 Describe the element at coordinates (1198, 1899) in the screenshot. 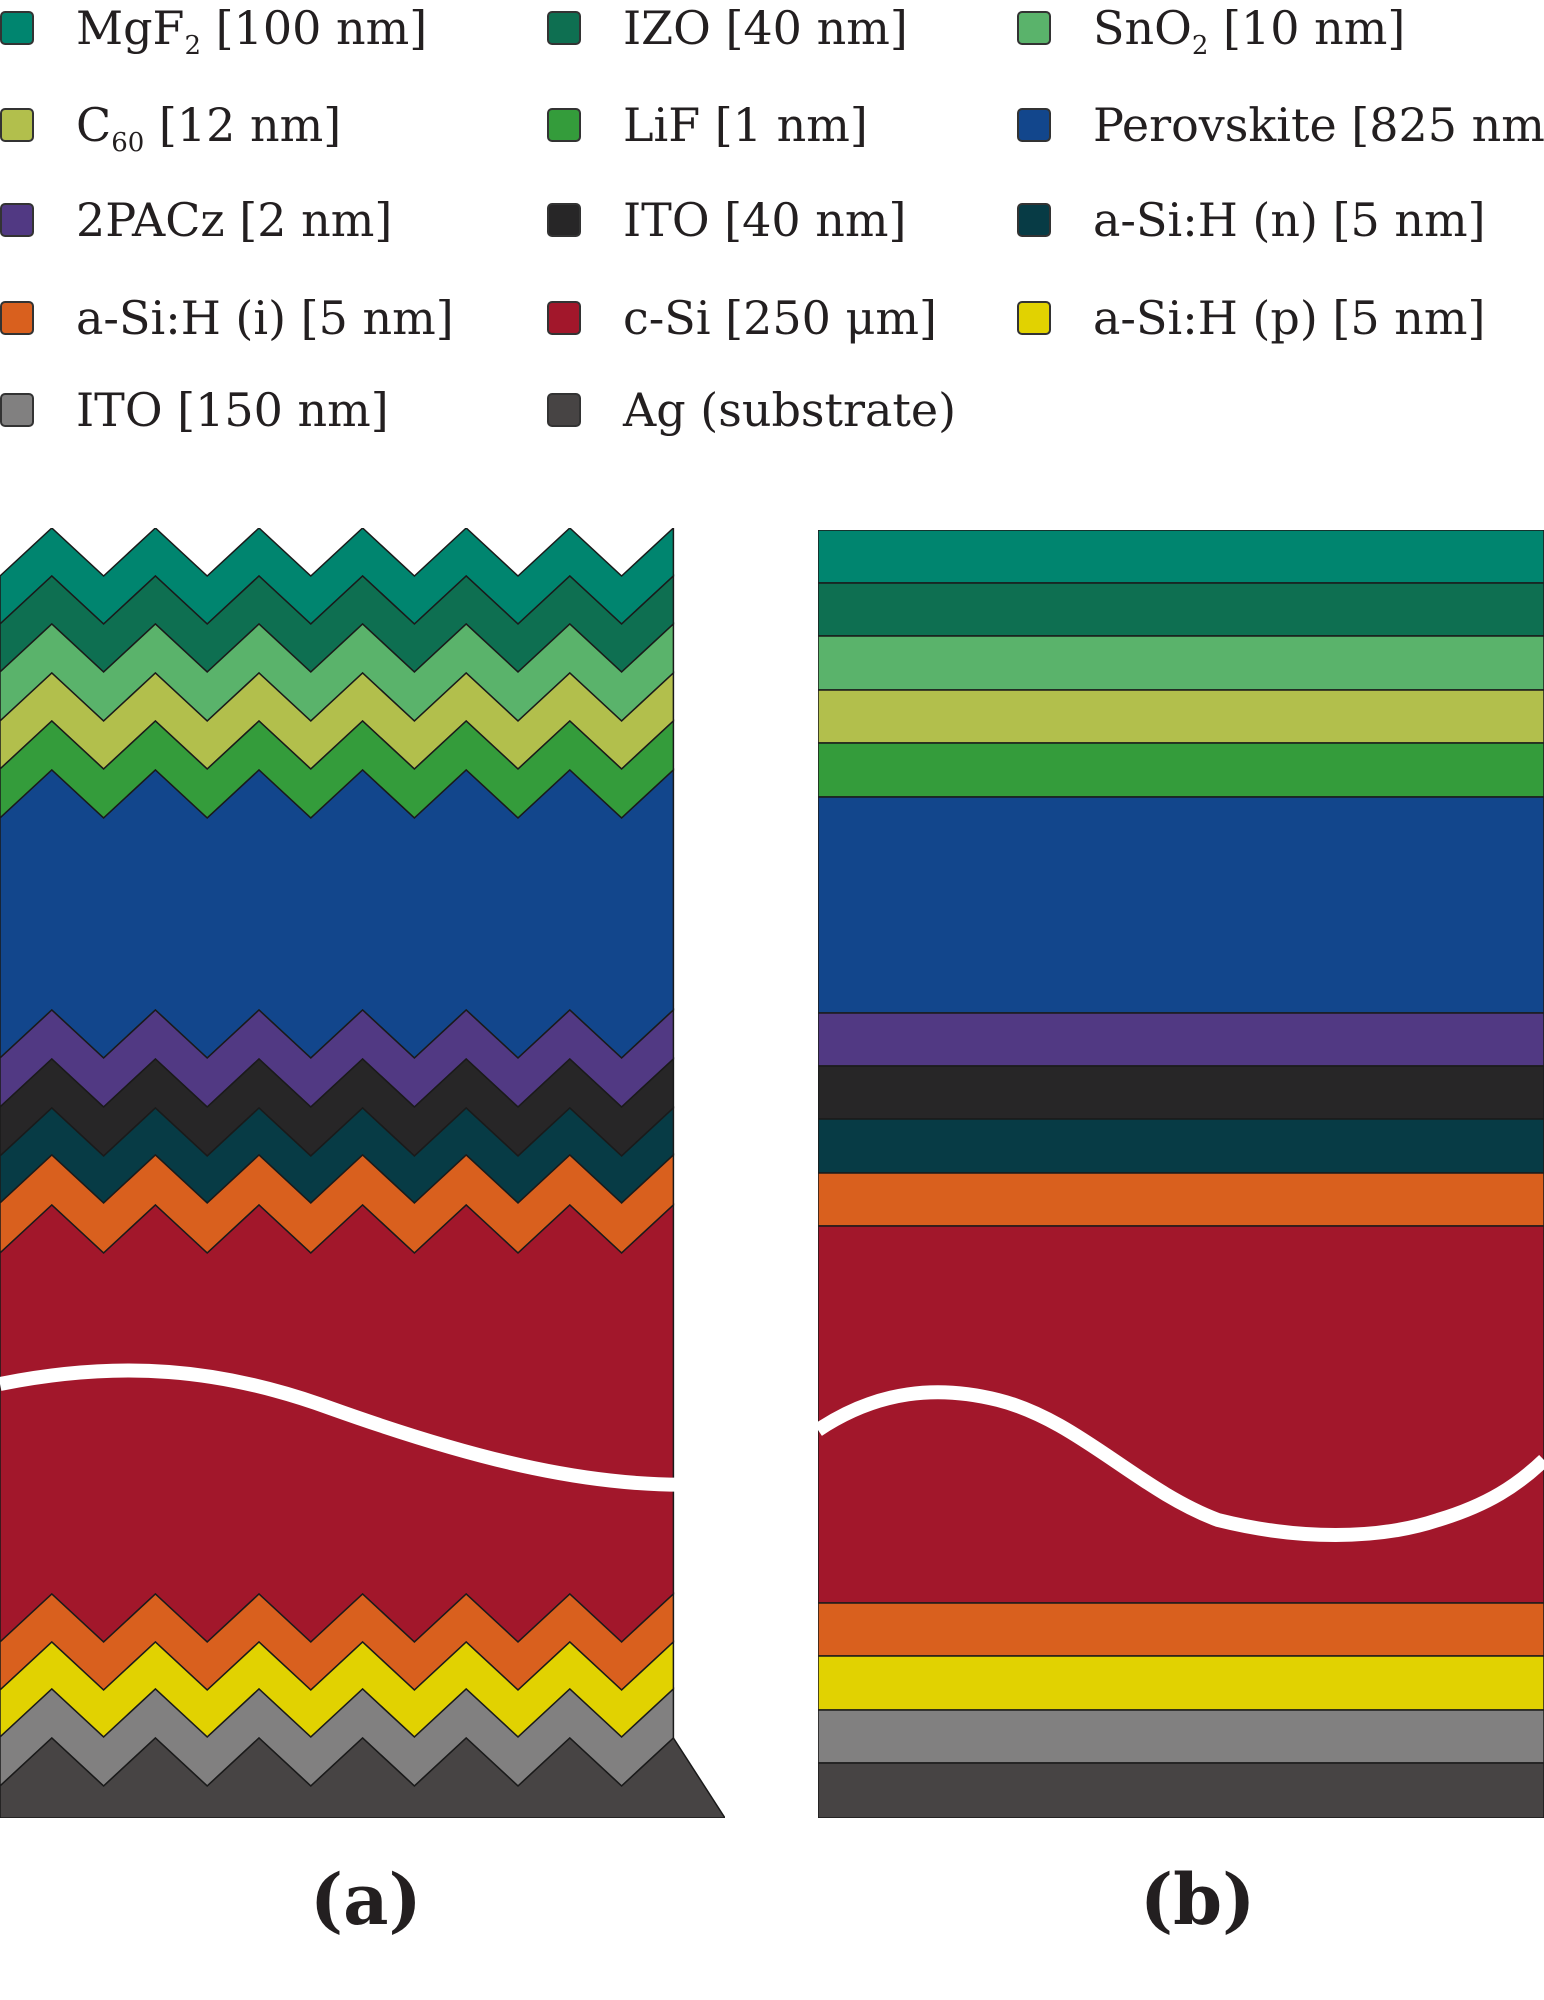

I see `panel-label-b: (b)` at that location.